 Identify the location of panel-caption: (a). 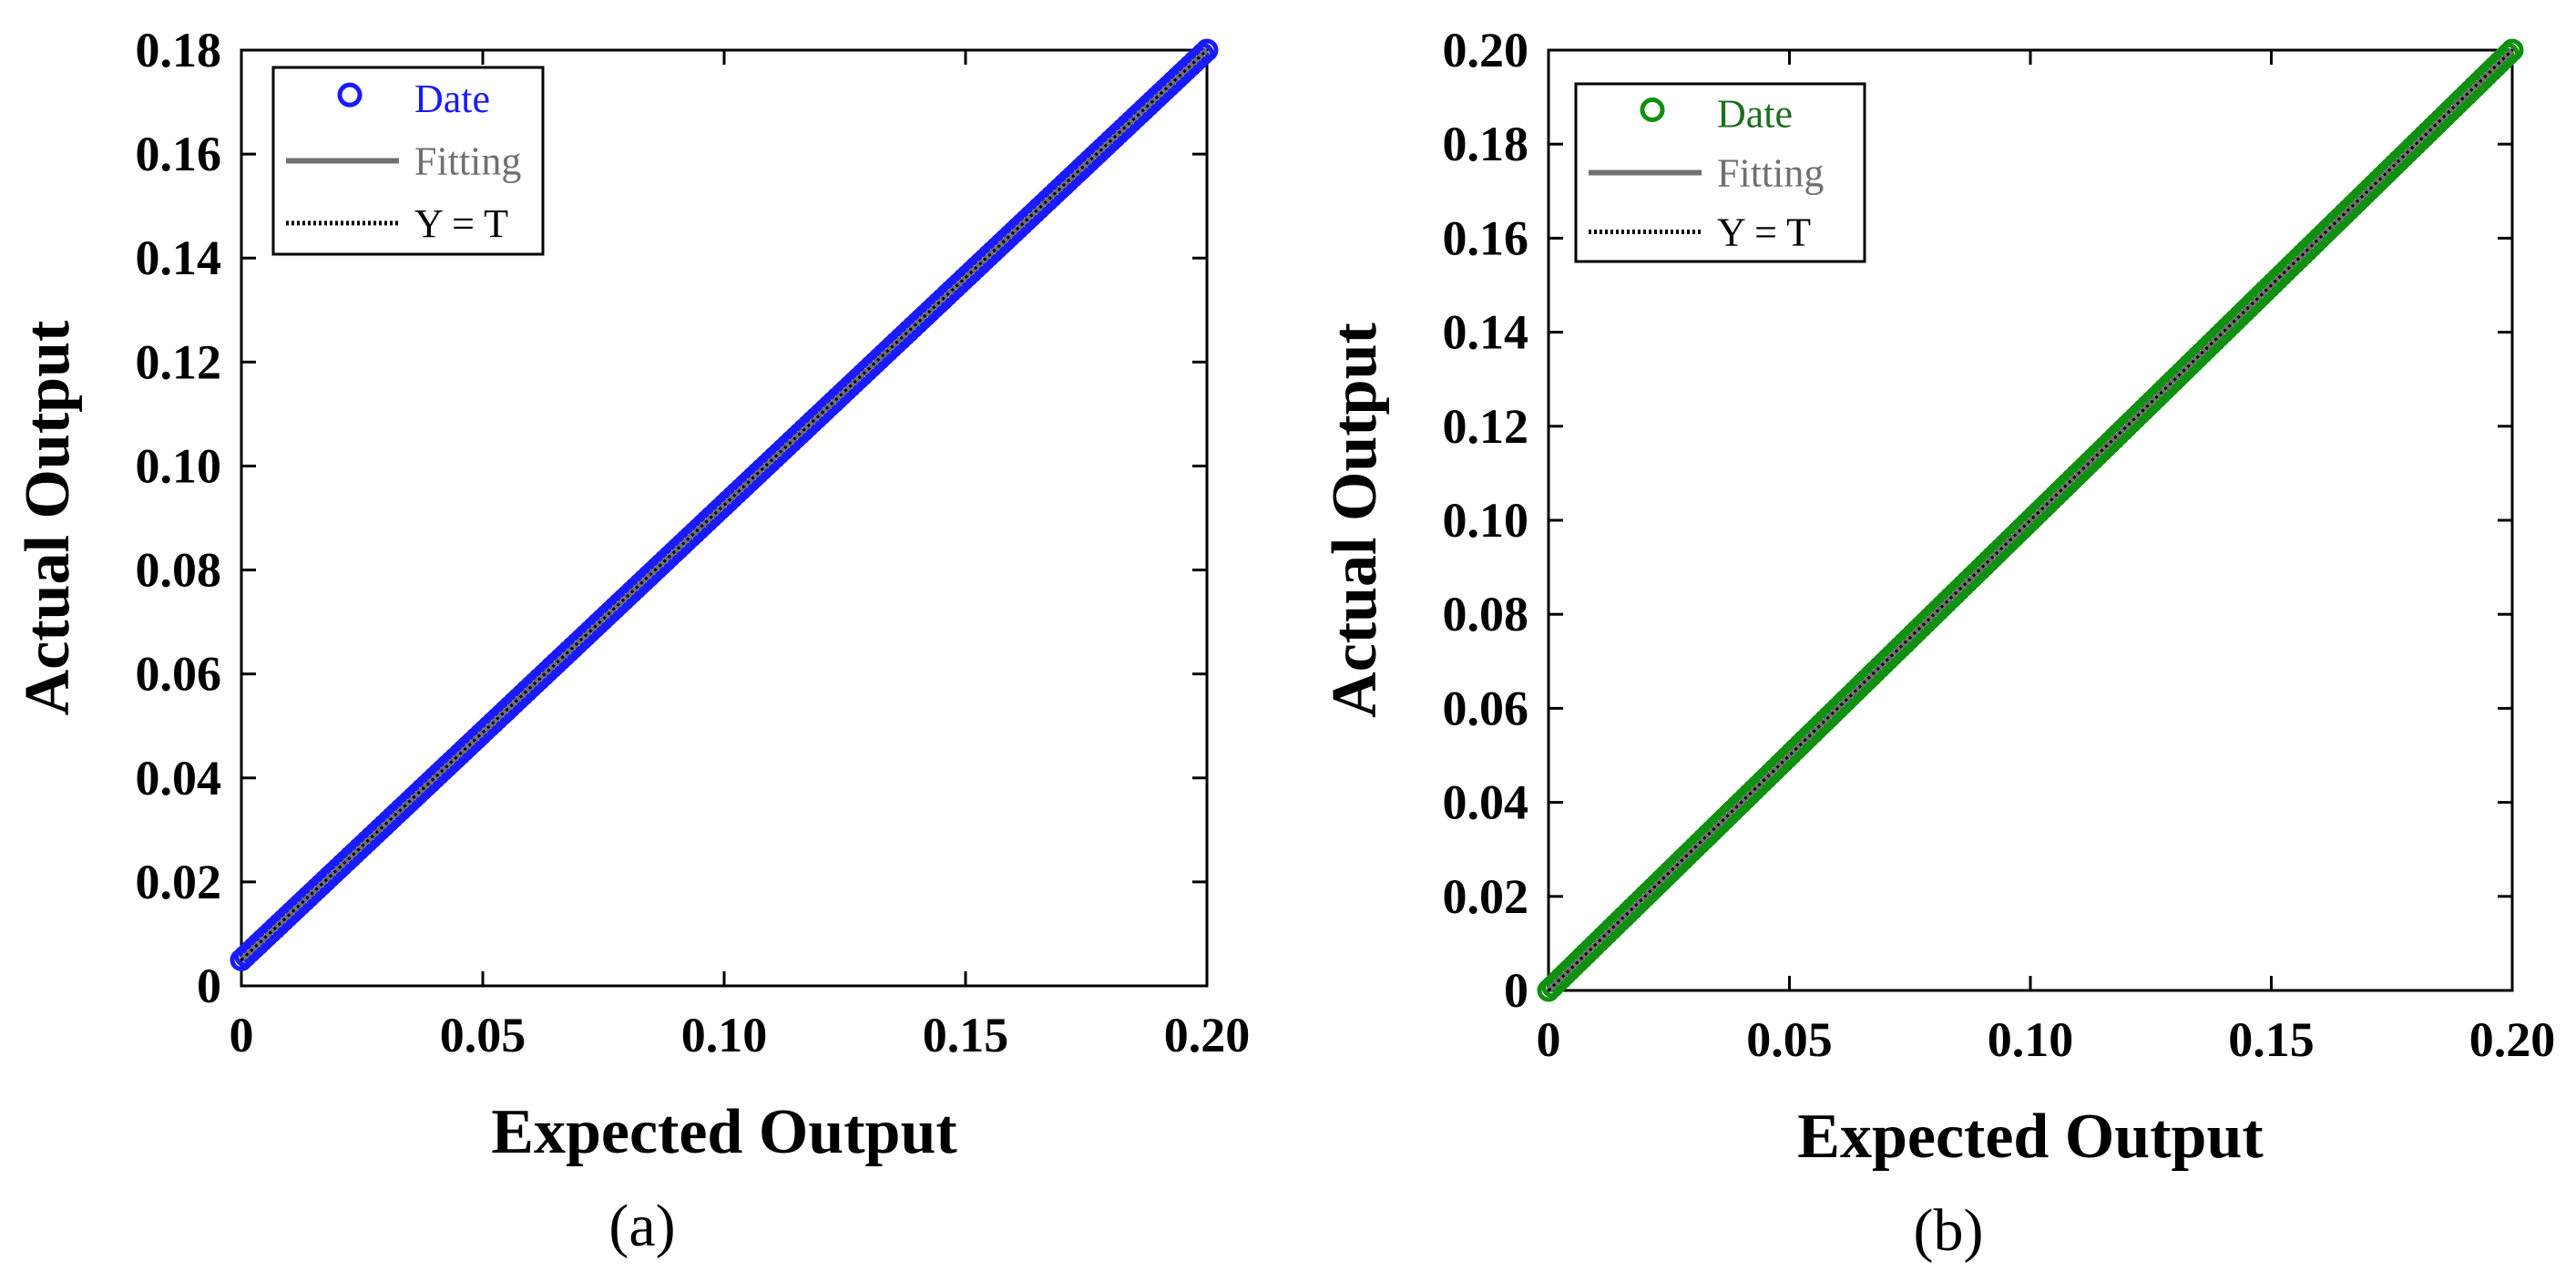
(642, 1226).